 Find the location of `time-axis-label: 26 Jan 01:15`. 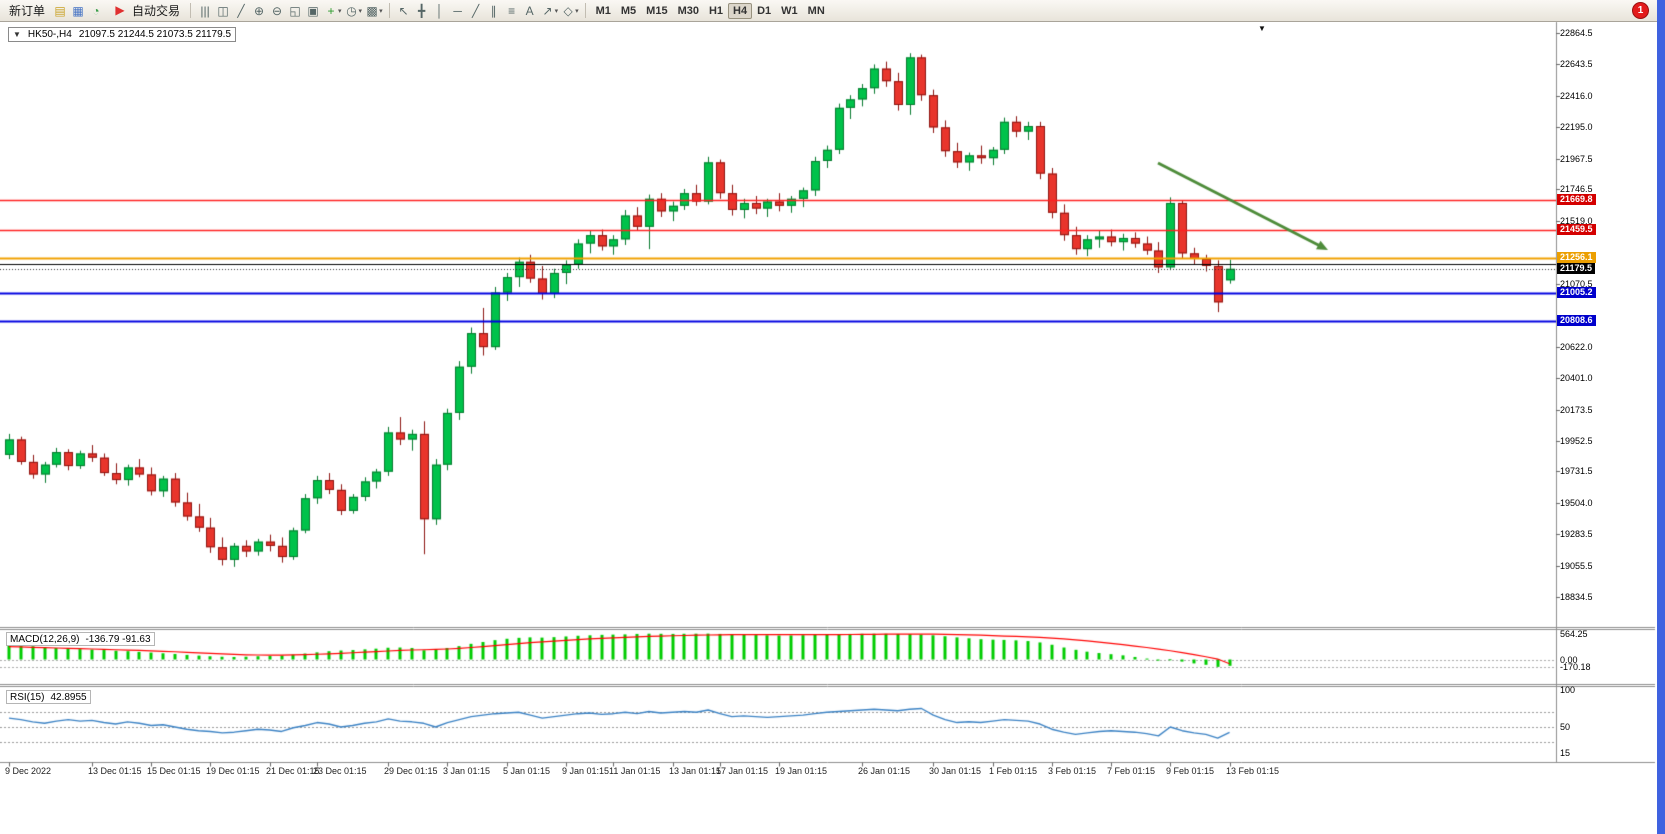

time-axis-label: 26 Jan 01:15 is located at coordinates (884, 771).